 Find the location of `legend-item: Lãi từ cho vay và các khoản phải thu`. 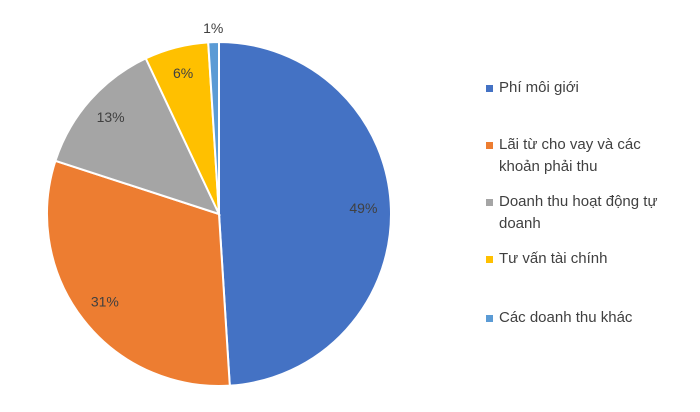

legend-item: Lãi từ cho vay và các khoản phải thu is located at coordinates (581, 156).